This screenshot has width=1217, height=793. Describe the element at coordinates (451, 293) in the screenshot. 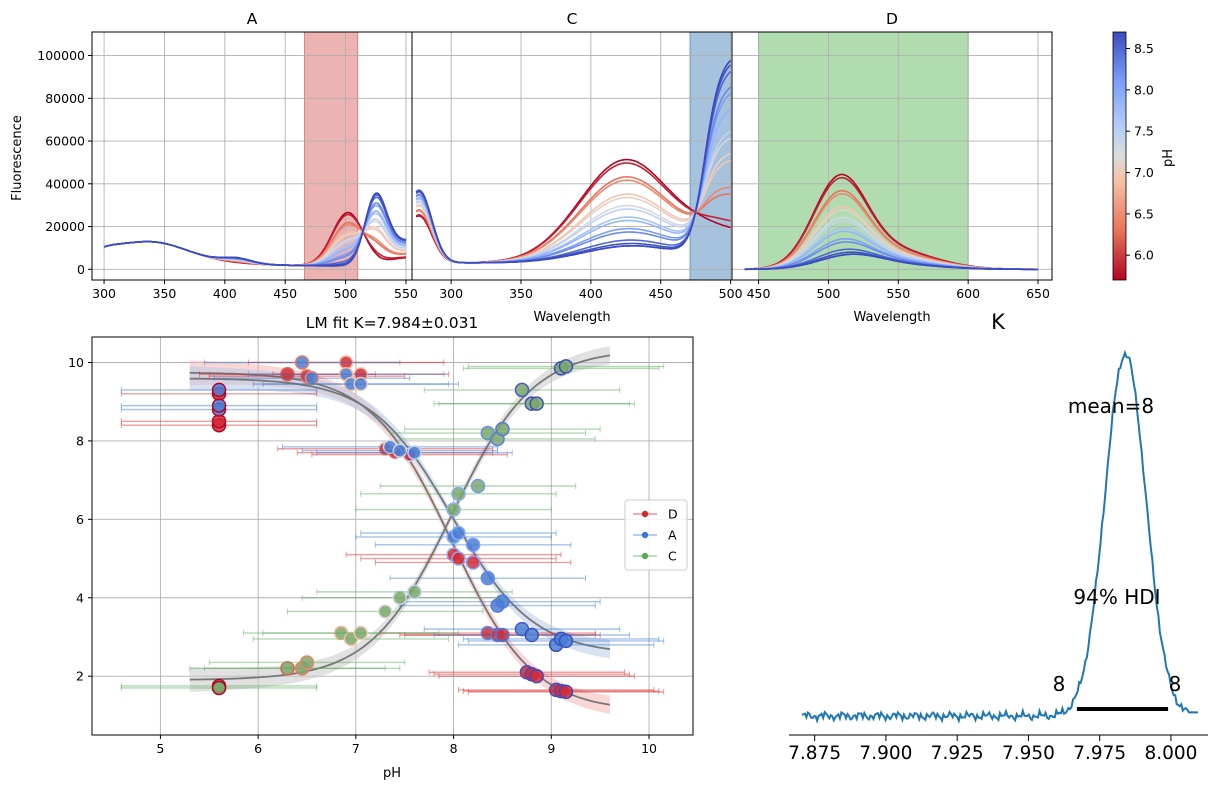

I see `x-tick-label: 300` at that location.